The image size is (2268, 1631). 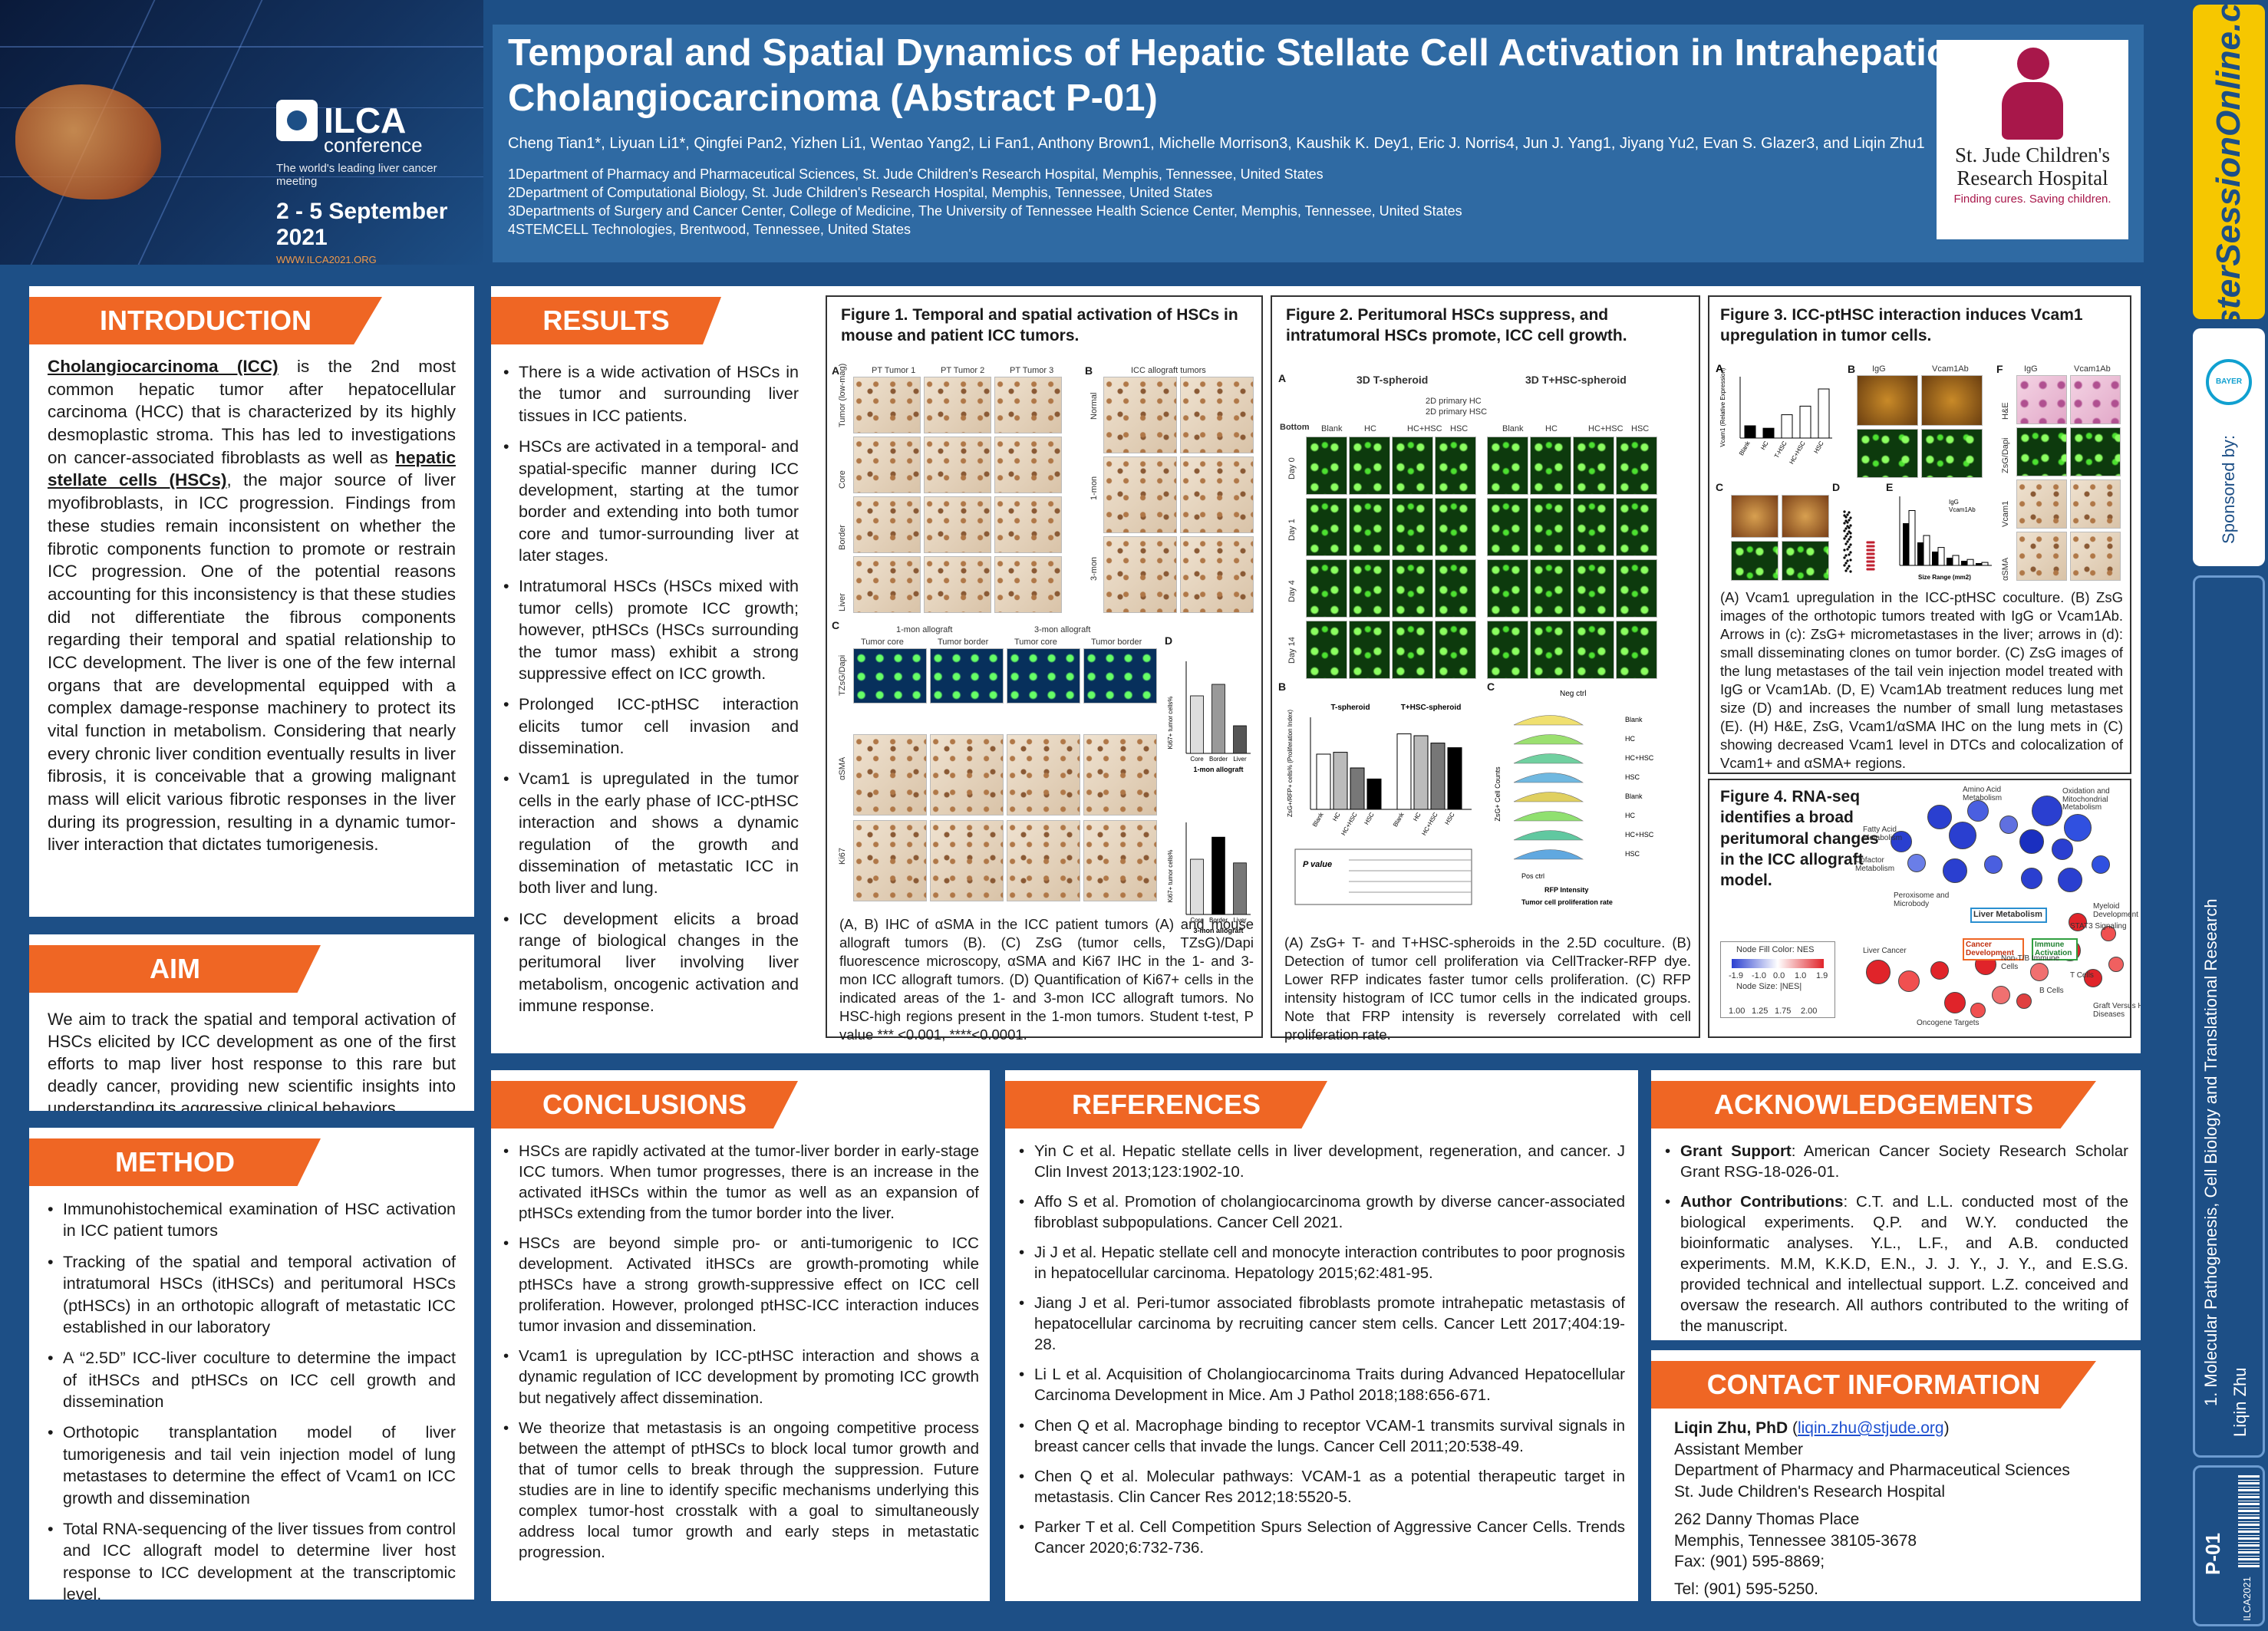 I want to click on p-value-table, so click(x=1383, y=876).